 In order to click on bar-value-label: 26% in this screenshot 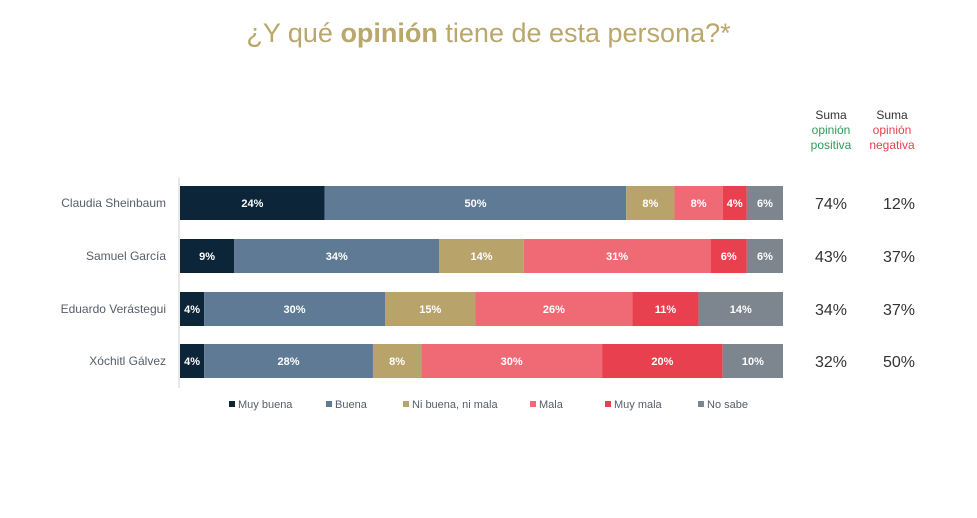, I will do `click(554, 310)`.